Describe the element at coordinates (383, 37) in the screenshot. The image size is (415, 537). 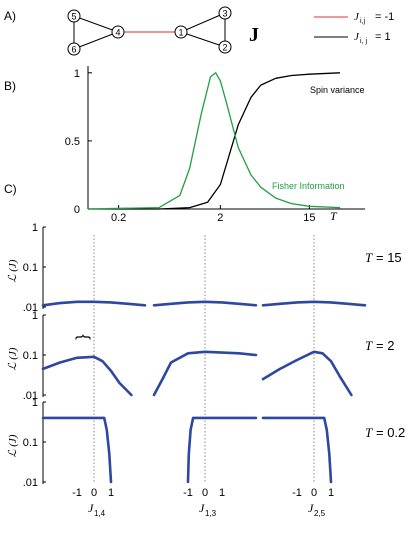
I see `legend-value-ferro: = 1` at that location.